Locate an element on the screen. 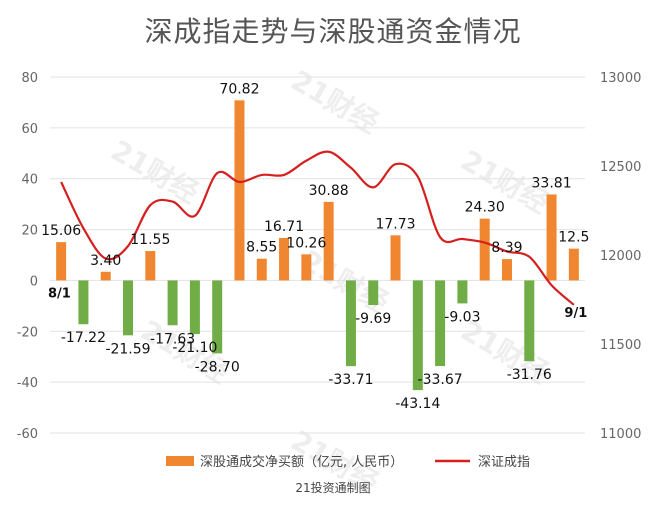 The image size is (666, 505). bar-data-label: 10.26 is located at coordinates (306, 243).